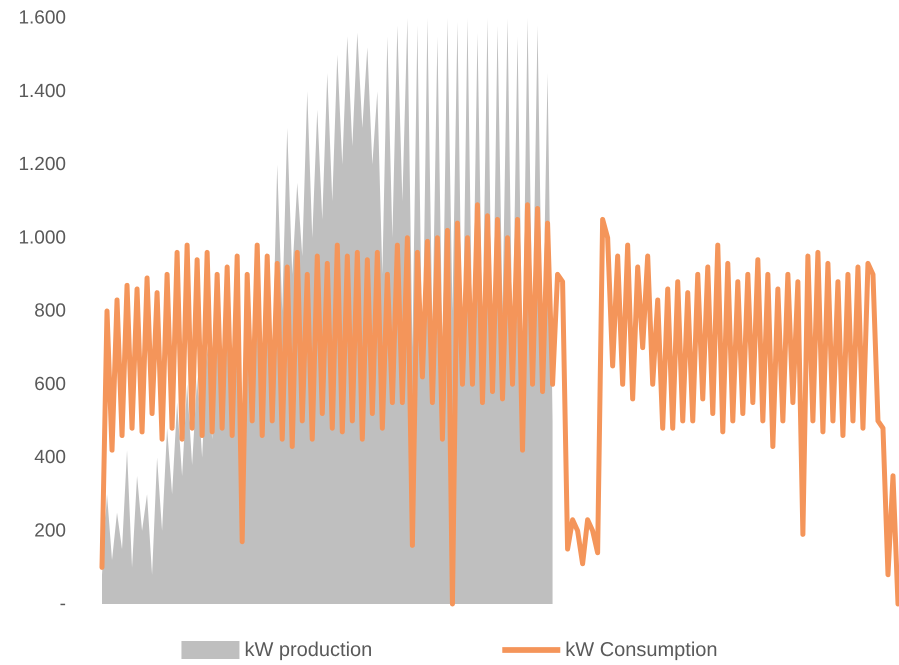  What do you see at coordinates (42, 164) in the screenshot?
I see `y-tick-label: 1.200` at bounding box center [42, 164].